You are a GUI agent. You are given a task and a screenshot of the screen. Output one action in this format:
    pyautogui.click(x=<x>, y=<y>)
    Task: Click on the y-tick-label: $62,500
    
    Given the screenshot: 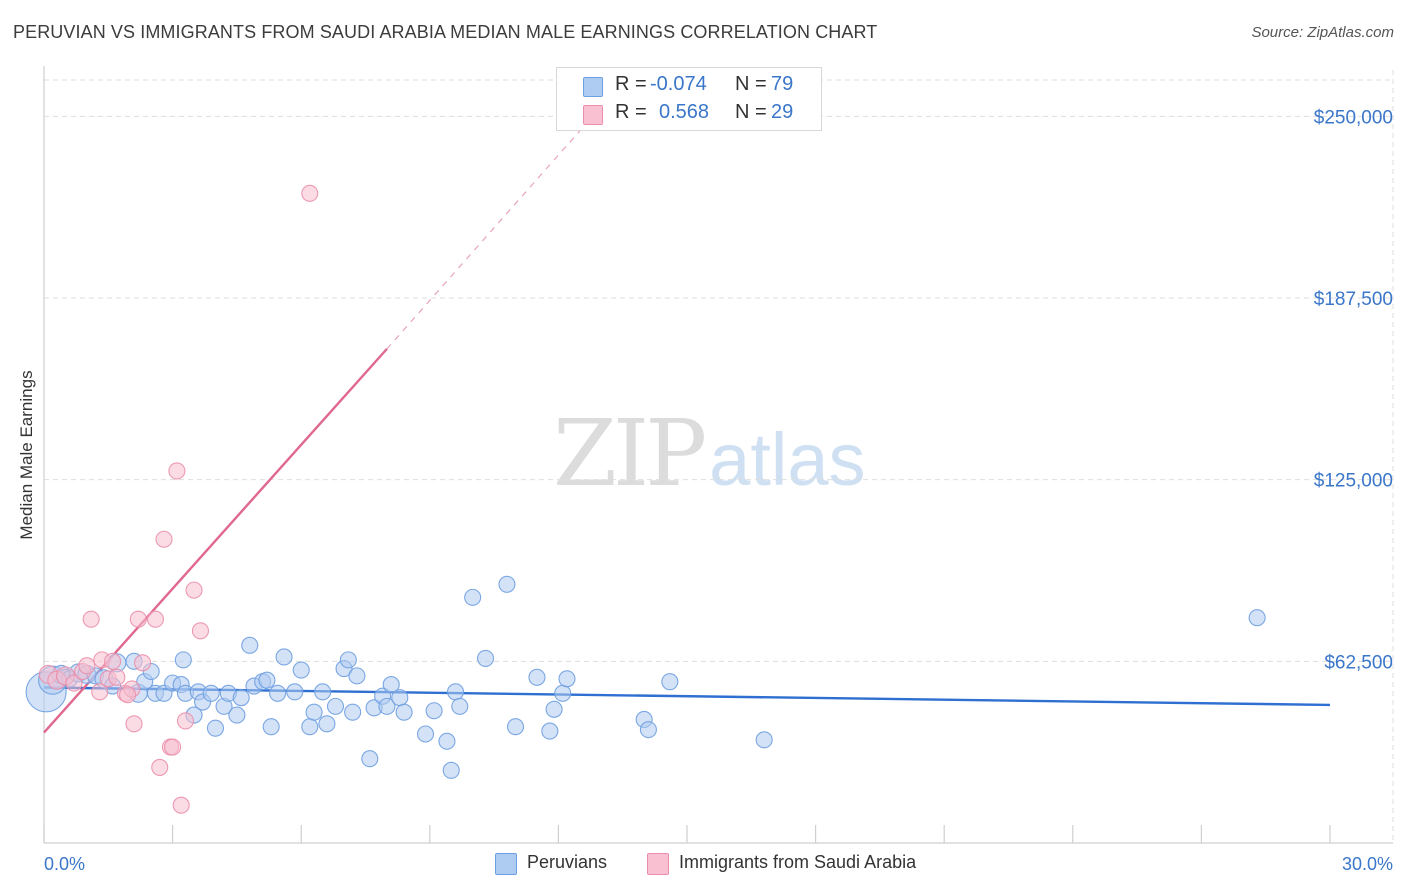 What is the action you would take?
    pyautogui.click(x=1358, y=662)
    